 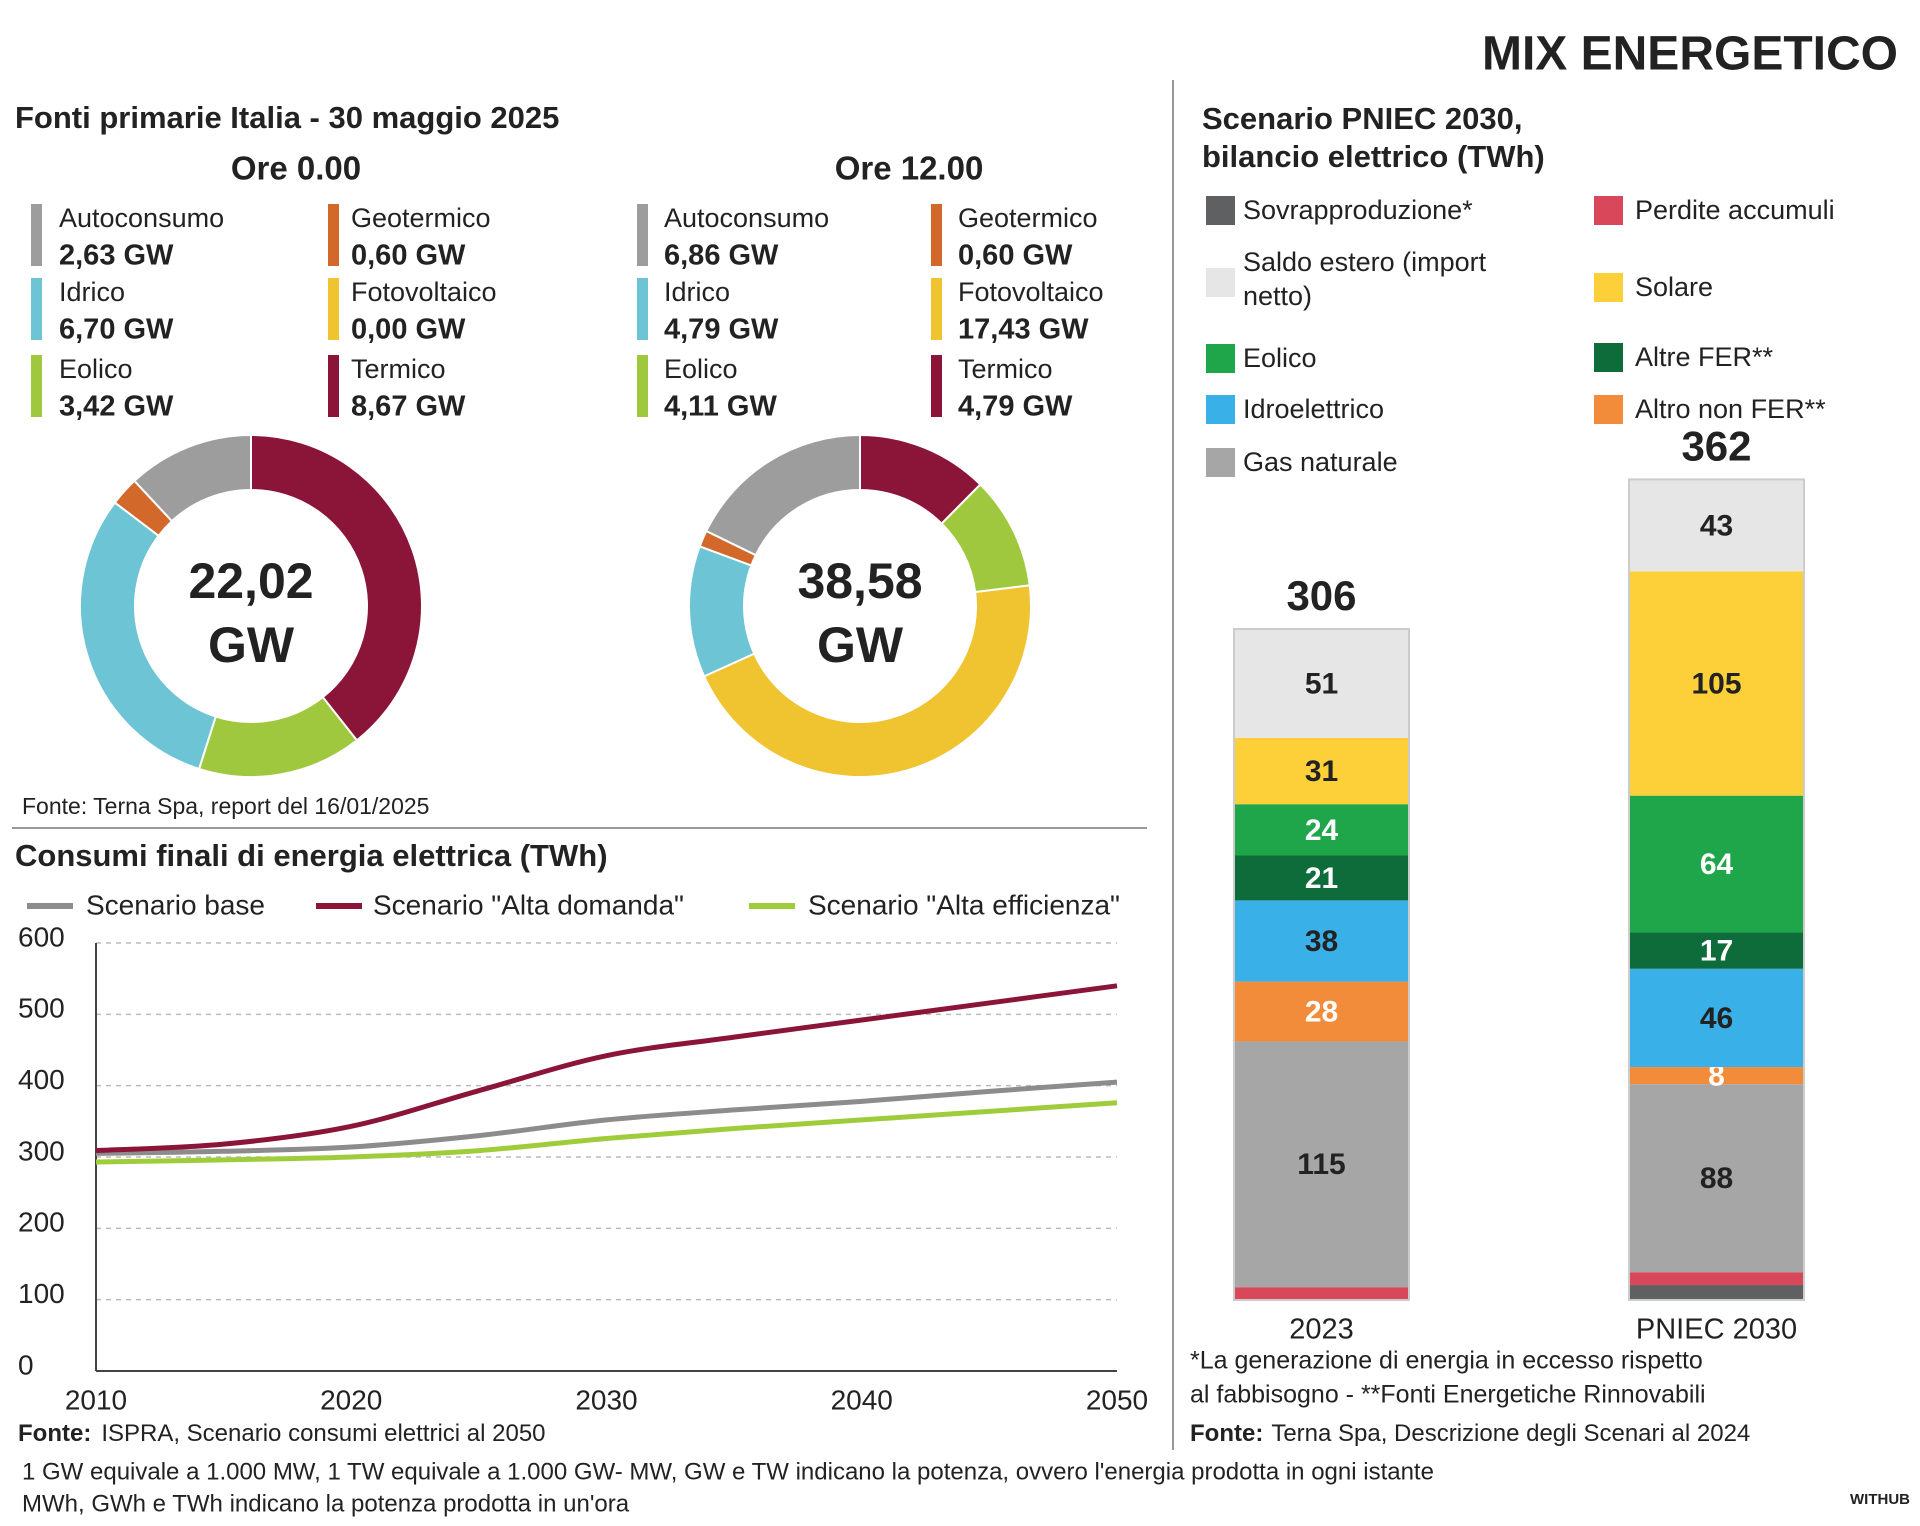 I want to click on data-label: 8, so click(x=1716, y=1076).